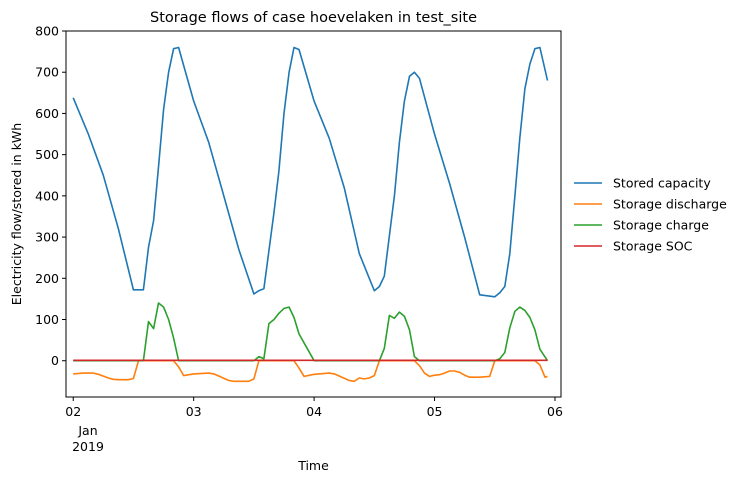 Image resolution: width=755 pixels, height=483 pixels. Describe the element at coordinates (47, 237) in the screenshot. I see `y-tick-label: 300` at that location.